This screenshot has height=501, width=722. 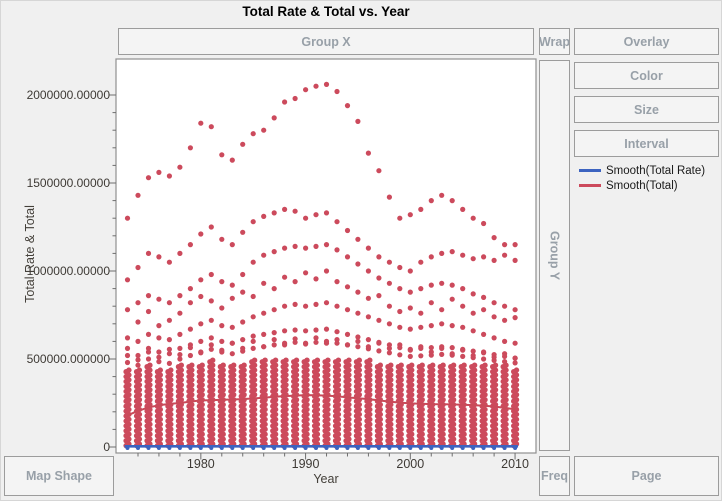 What do you see at coordinates (68, 95) in the screenshot?
I see `y-tick-label: 2000000.00000` at bounding box center [68, 95].